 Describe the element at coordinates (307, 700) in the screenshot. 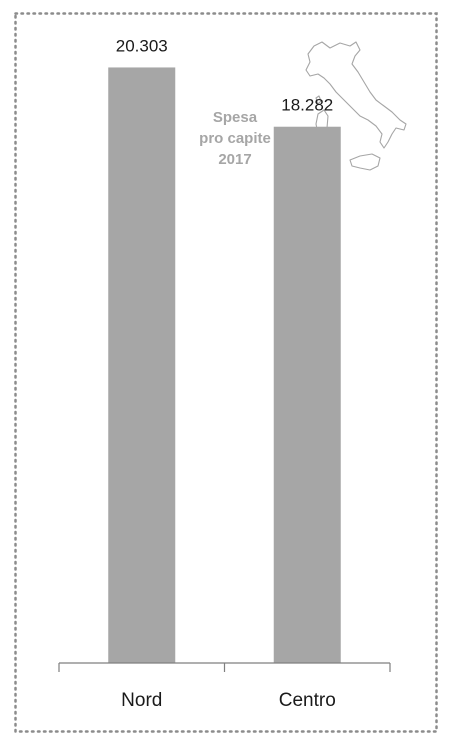

I see `x-tick-label-centro: Centro` at that location.